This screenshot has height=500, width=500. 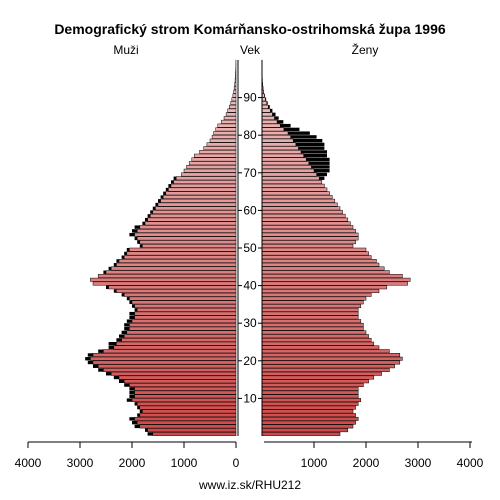 What do you see at coordinates (250, 248) in the screenshot?
I see `age-axis: 10 20 30 40 50 60 70 80 90` at bounding box center [250, 248].